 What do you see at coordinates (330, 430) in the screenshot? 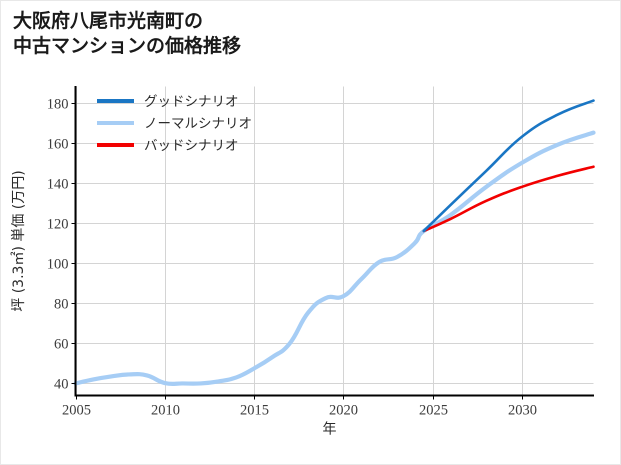
I see `x-axis-title: 年` at bounding box center [330, 430].